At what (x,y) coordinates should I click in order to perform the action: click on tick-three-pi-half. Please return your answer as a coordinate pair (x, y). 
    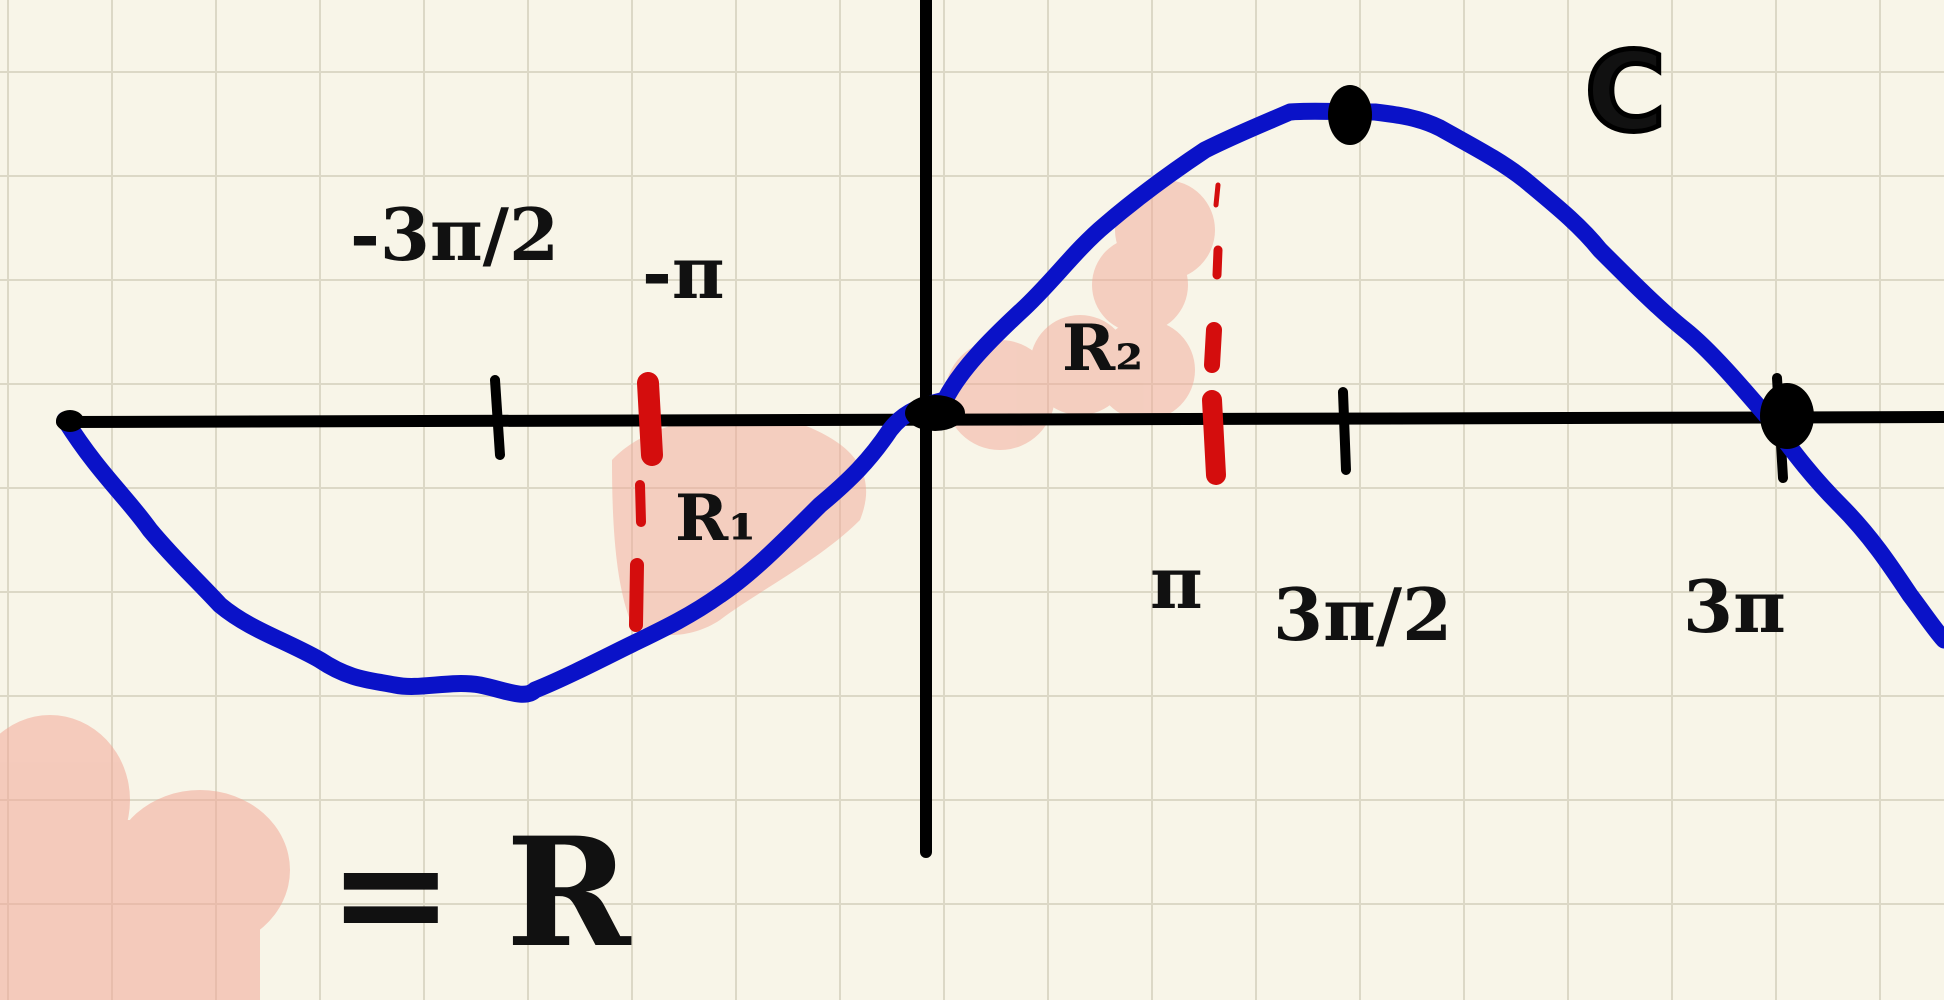
    Looking at the image, I should click on (1344, 431).